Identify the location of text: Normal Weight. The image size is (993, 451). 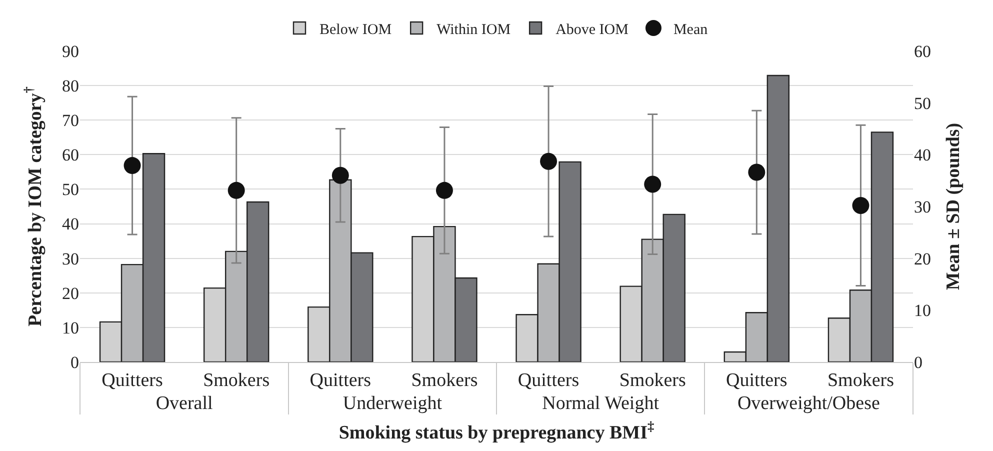
(601, 403).